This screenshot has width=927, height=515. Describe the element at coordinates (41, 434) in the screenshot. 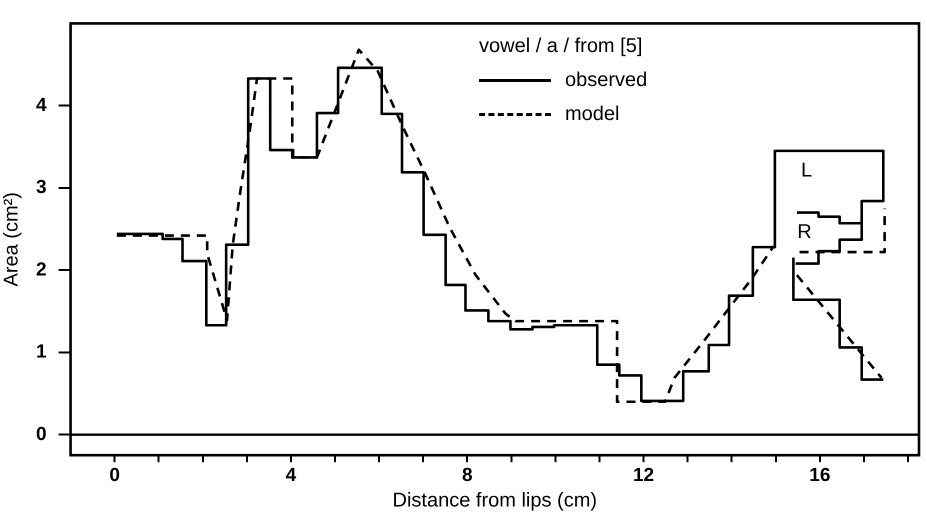

I see `y-tick-label: 0` at that location.